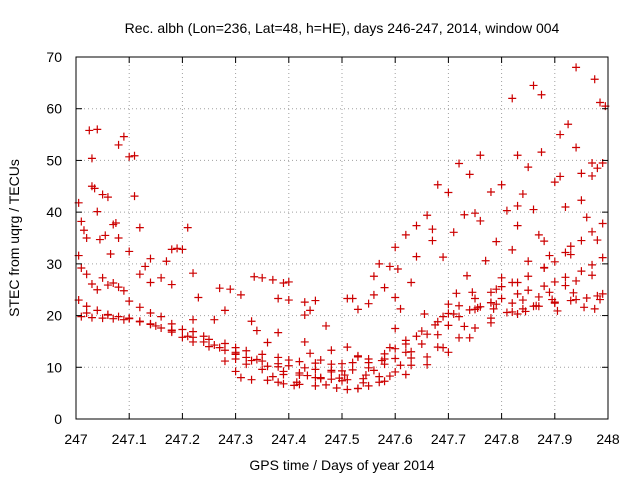 Image resolution: width=640 pixels, height=480 pixels. What do you see at coordinates (54, 160) in the screenshot?
I see `y-tick-label: 50` at bounding box center [54, 160].